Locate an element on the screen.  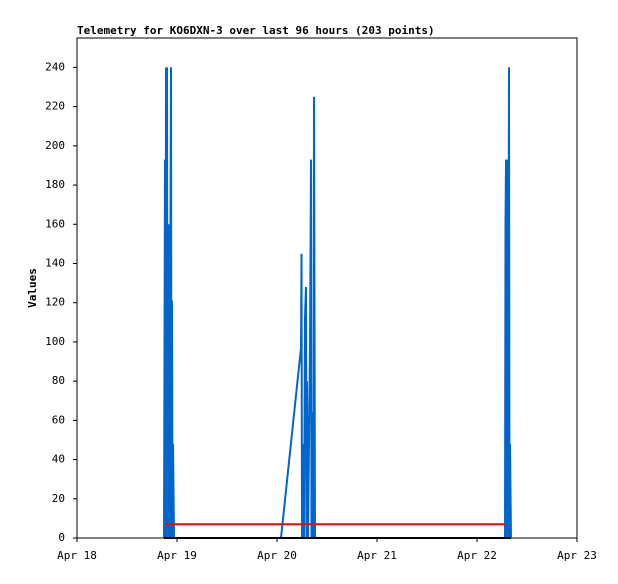
x-tick-label: Apr 23 is located at coordinates (577, 555).